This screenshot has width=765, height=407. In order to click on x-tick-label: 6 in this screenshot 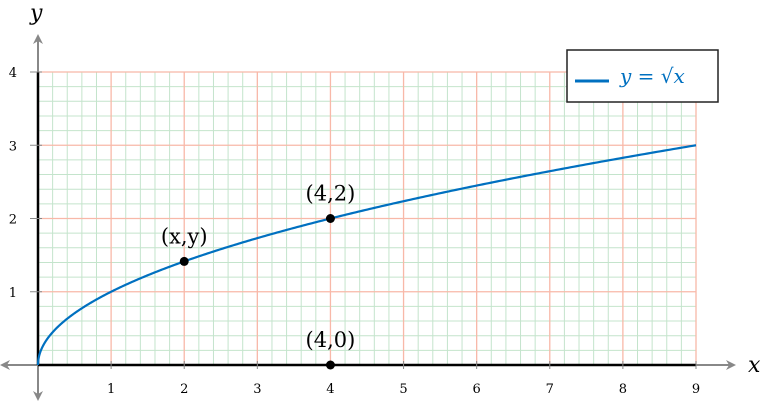, I will do `click(477, 389)`.